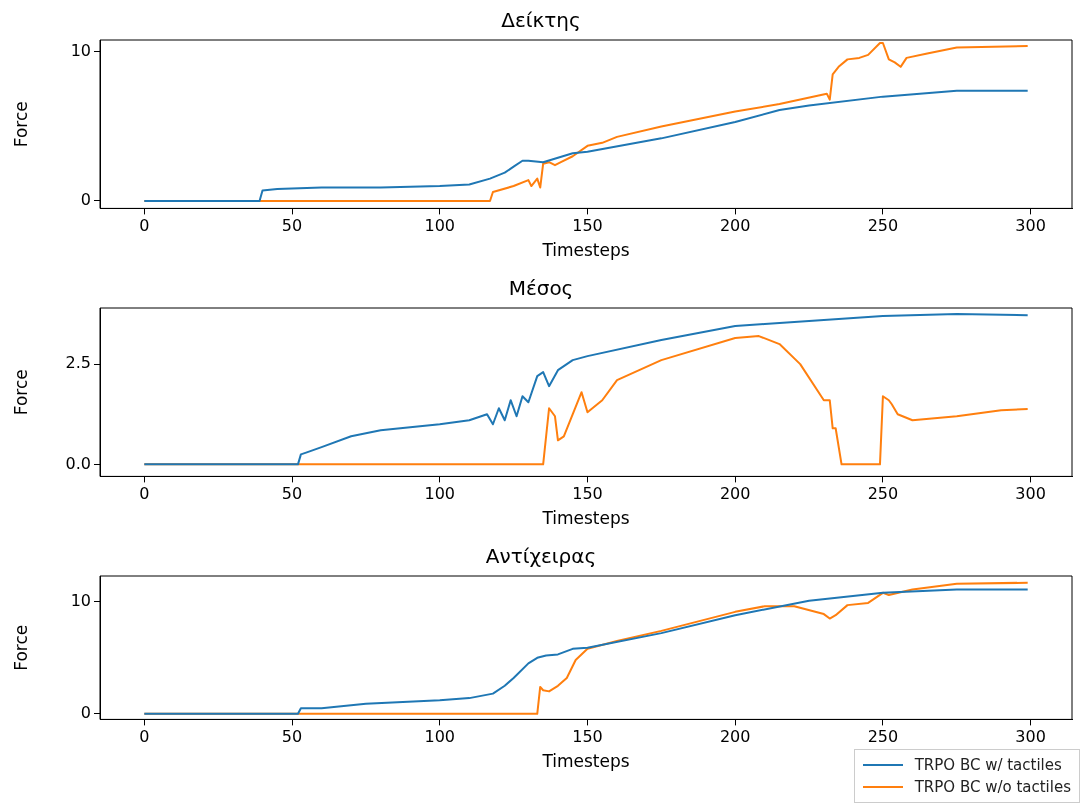 The image size is (1082, 805). I want to click on chart-title: Αντίχειρας, so click(541, 556).